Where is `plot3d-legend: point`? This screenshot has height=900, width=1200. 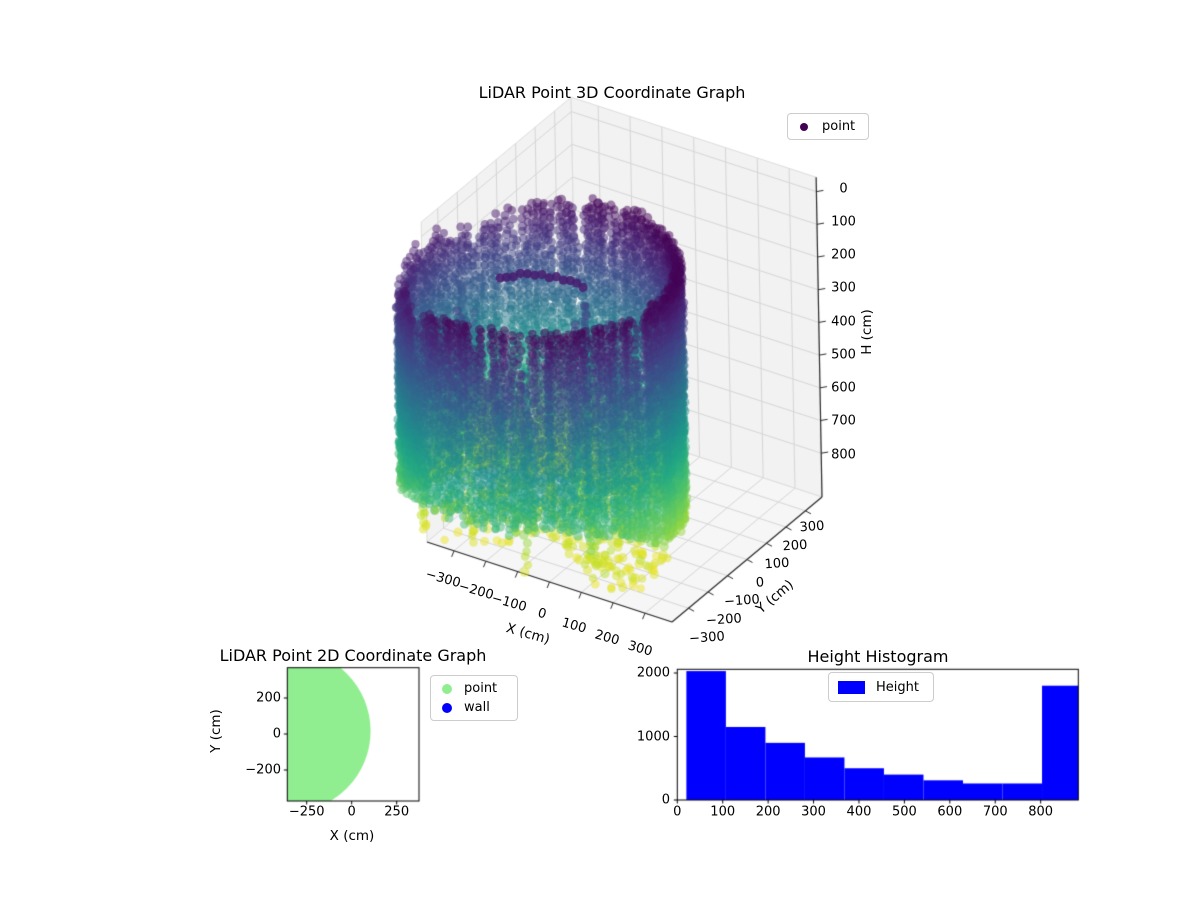
plot3d-legend: point is located at coordinates (828, 126).